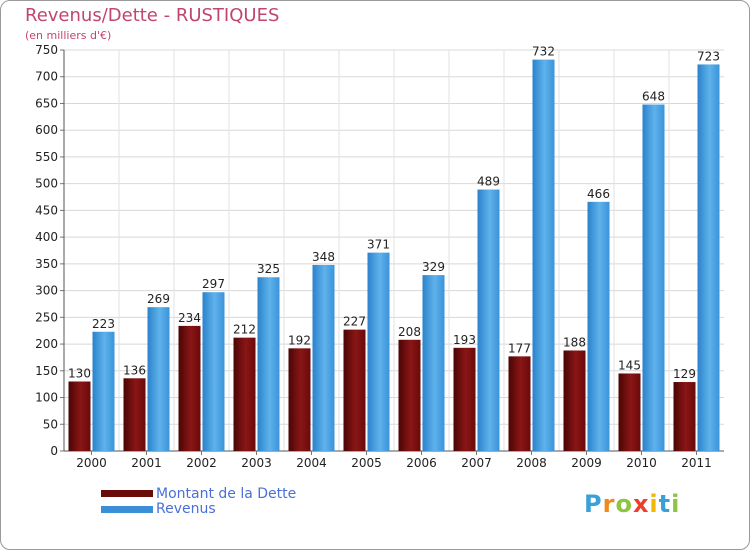  Describe the element at coordinates (299, 399) in the screenshot. I see `bar-debt-2004` at that location.